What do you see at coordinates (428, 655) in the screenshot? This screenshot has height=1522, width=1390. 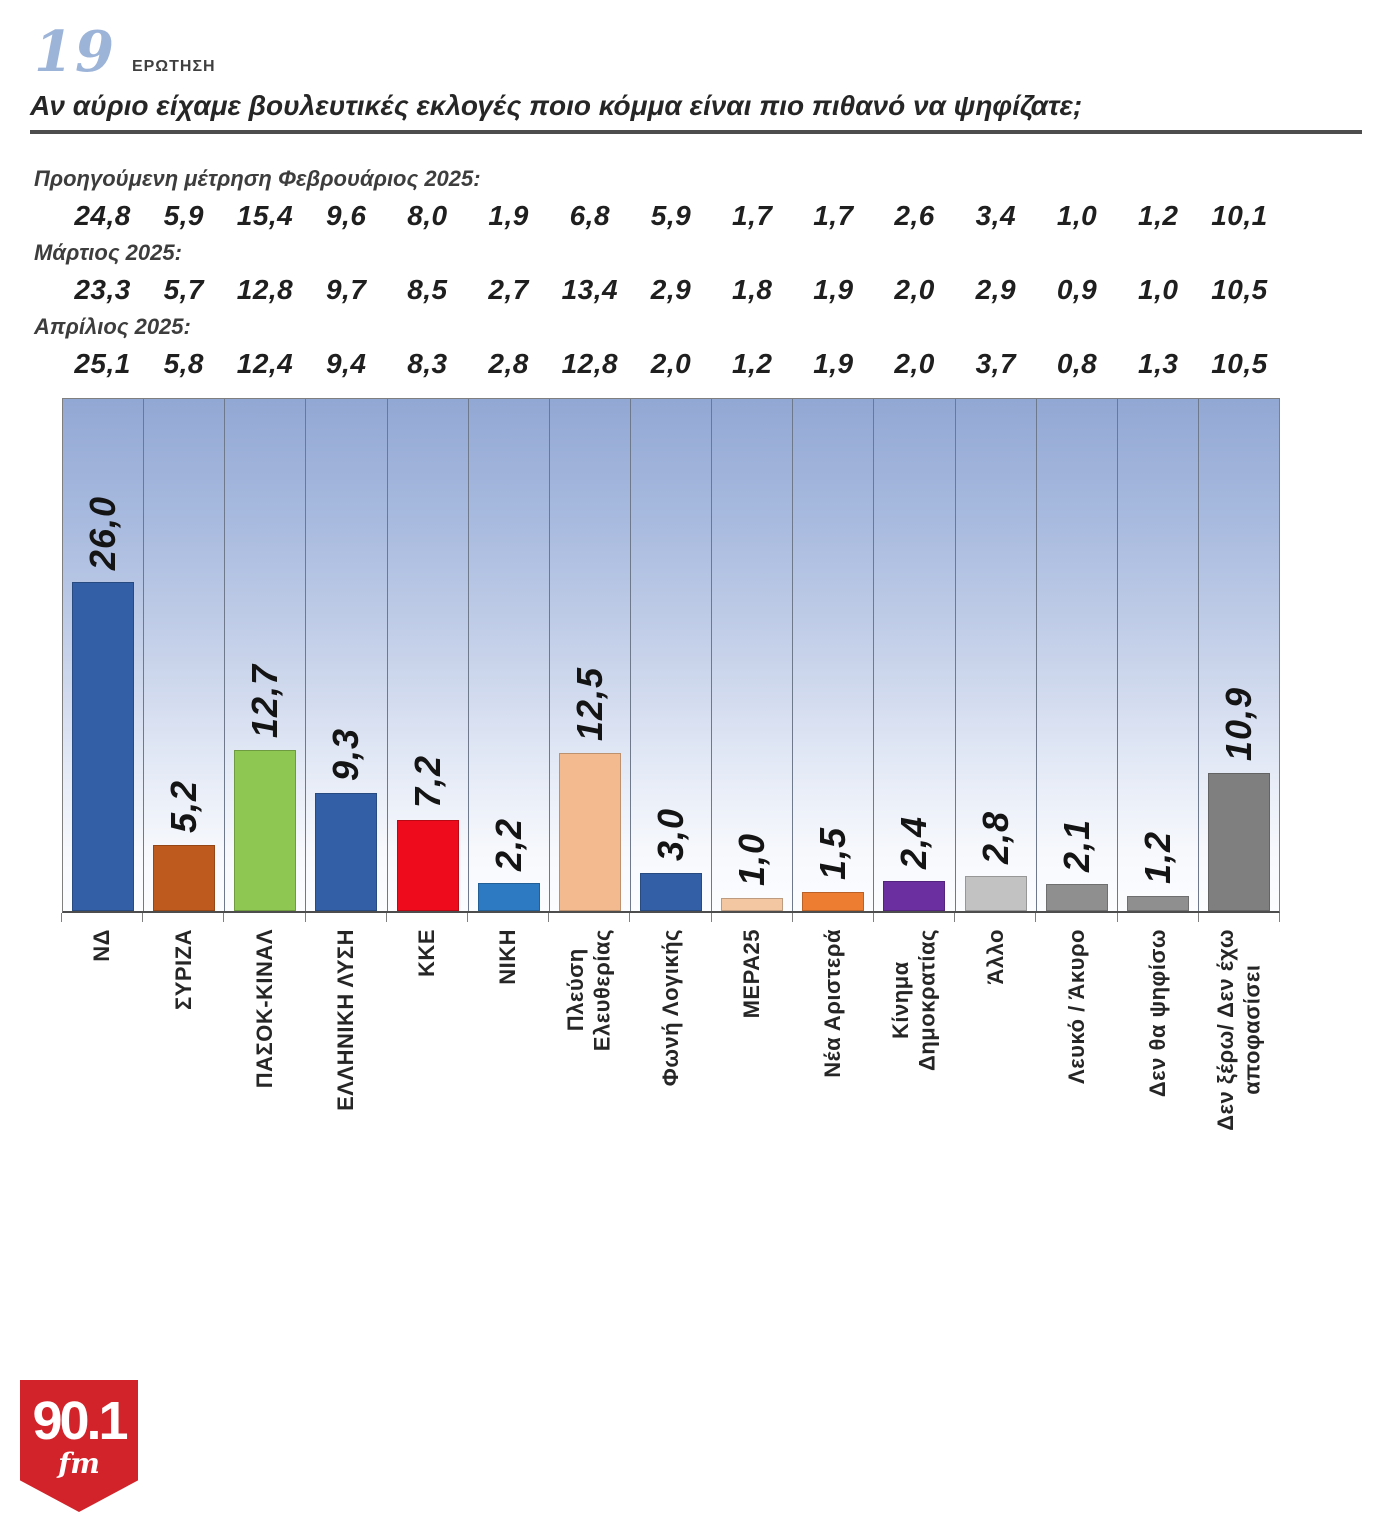 I see `chart-column: 7,2` at bounding box center [428, 655].